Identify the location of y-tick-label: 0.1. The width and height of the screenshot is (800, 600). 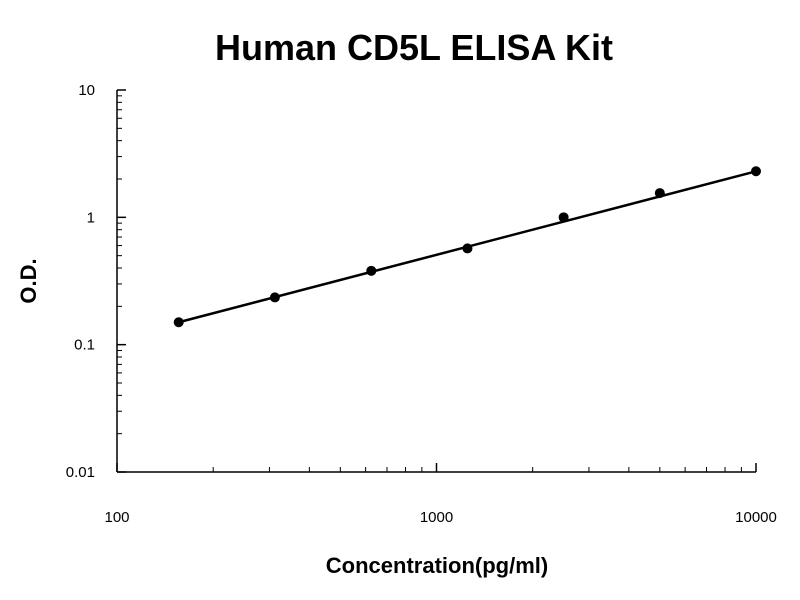
(84, 345).